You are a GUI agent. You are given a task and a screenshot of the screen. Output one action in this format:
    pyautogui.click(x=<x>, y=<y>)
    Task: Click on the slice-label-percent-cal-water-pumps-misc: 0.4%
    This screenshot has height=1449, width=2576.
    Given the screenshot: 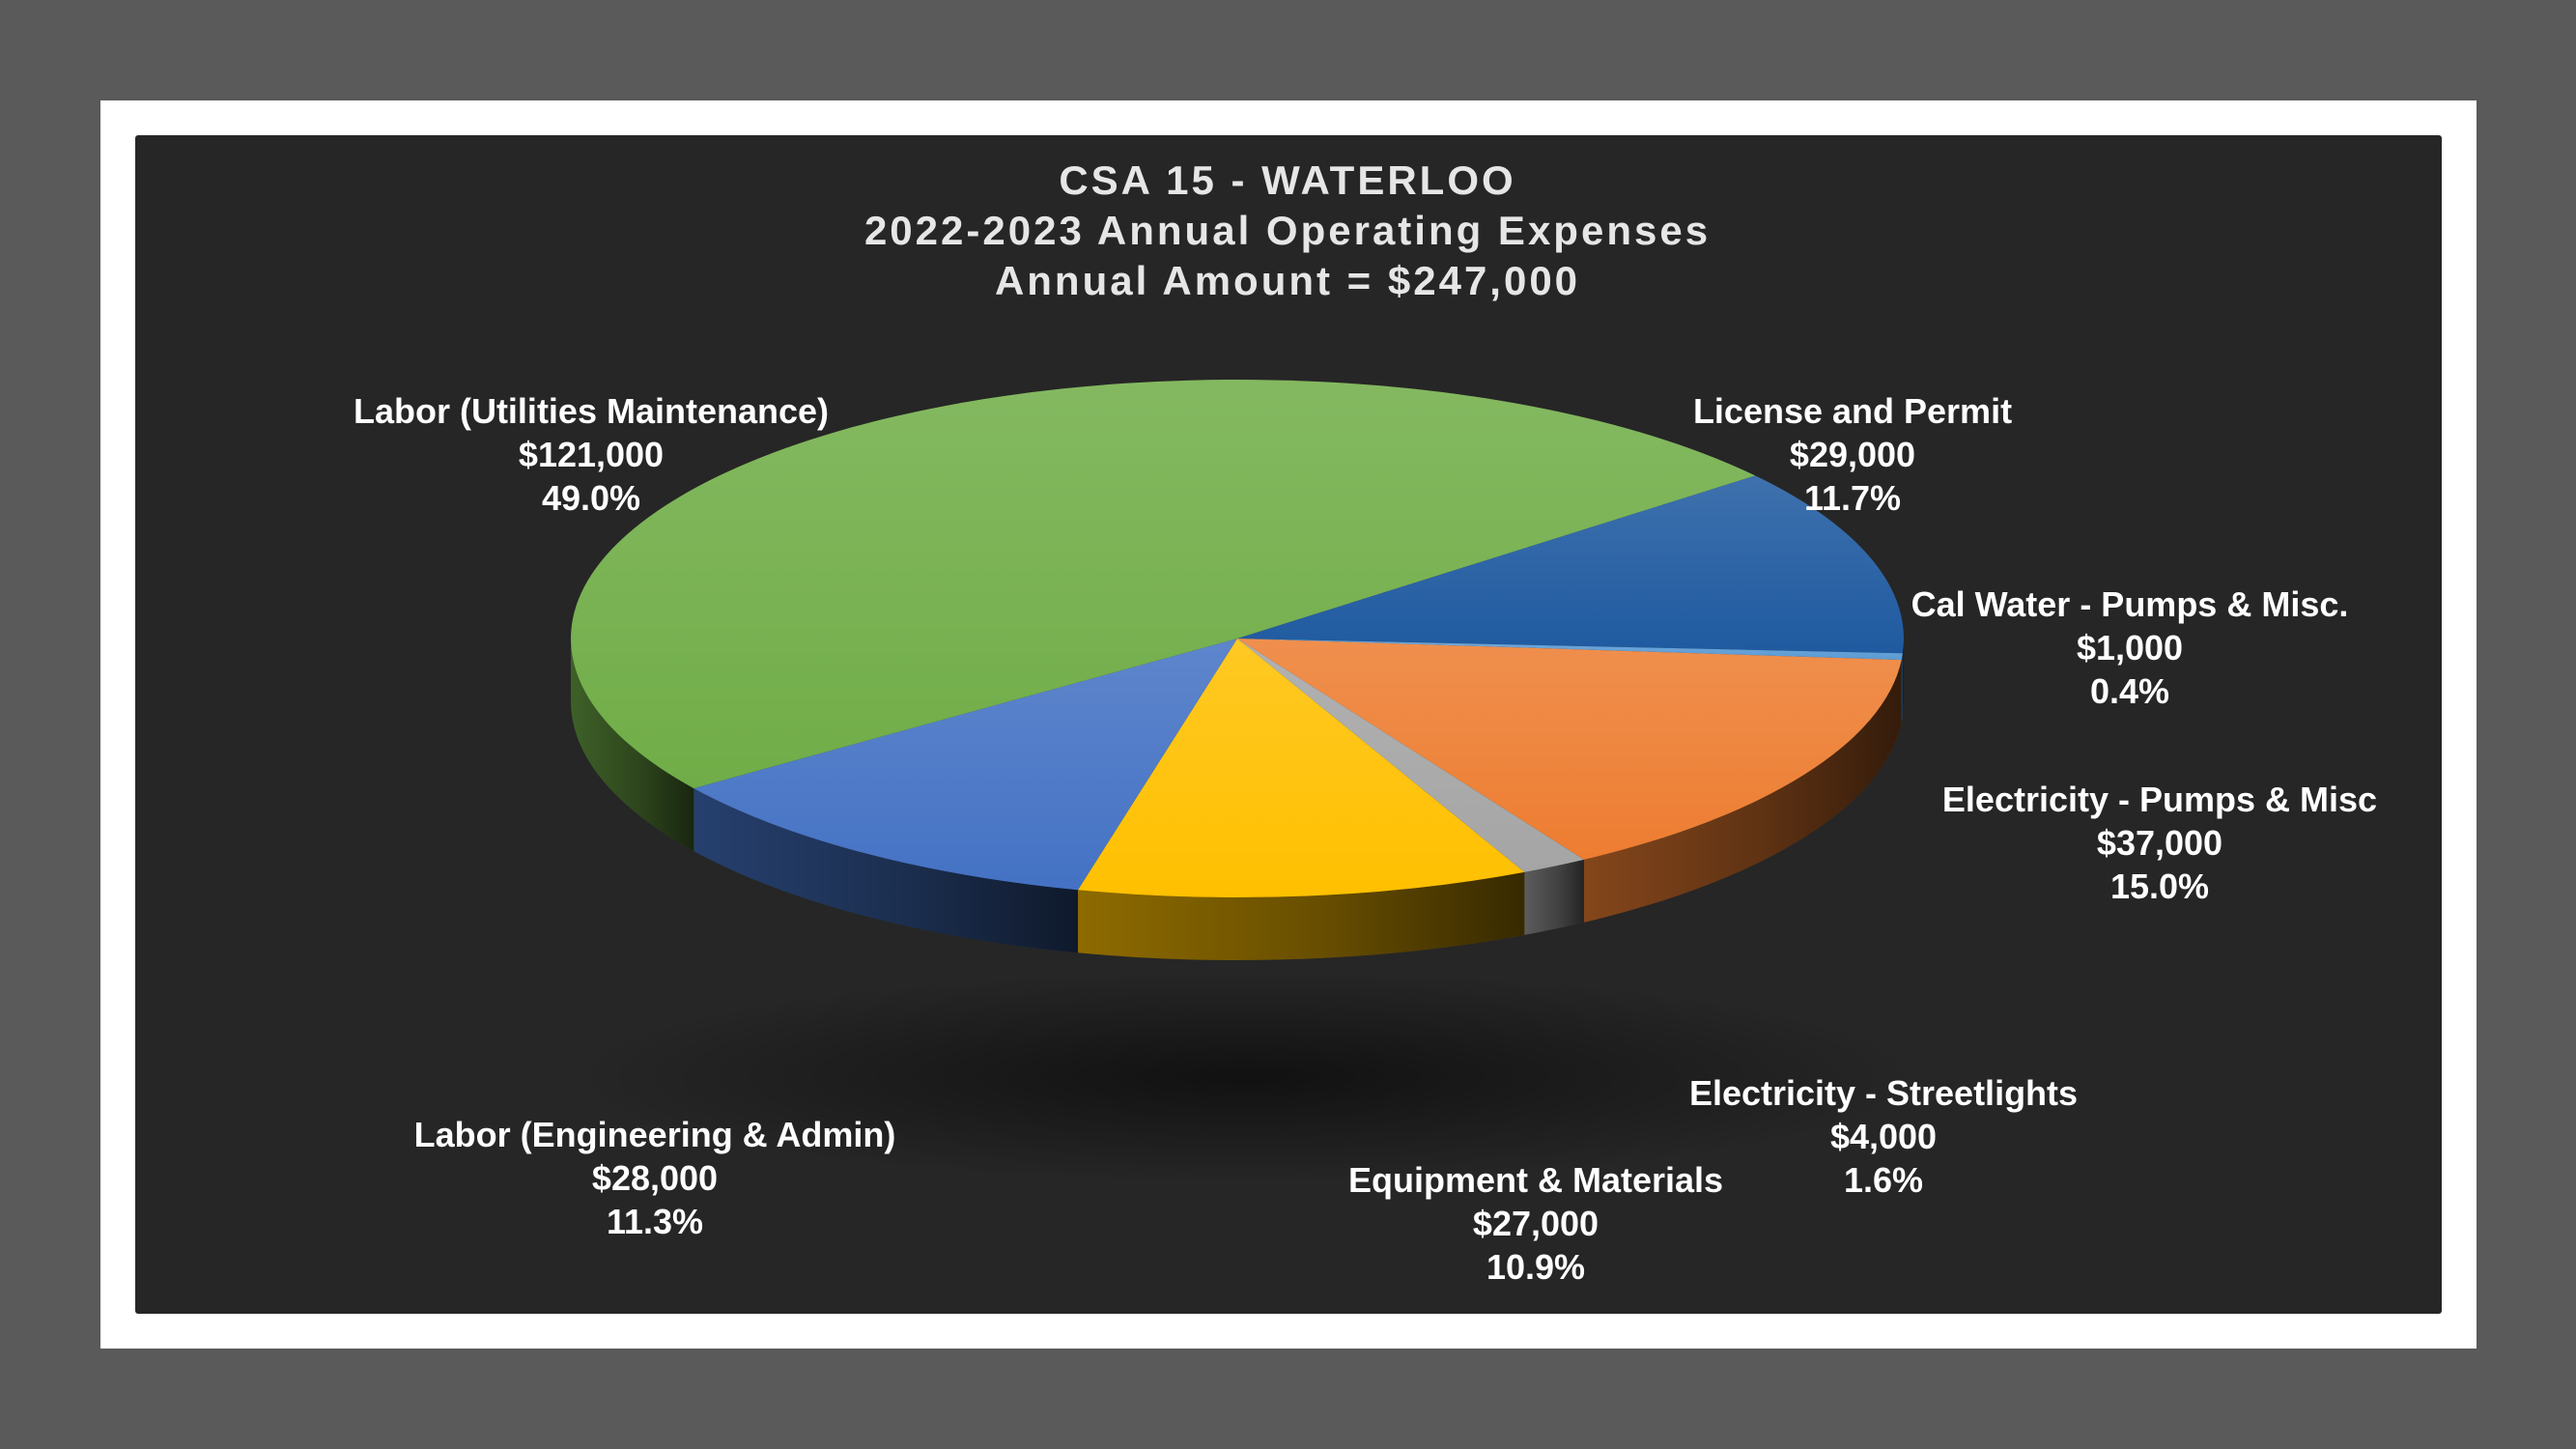 What is the action you would take?
    pyautogui.click(x=2129, y=691)
    